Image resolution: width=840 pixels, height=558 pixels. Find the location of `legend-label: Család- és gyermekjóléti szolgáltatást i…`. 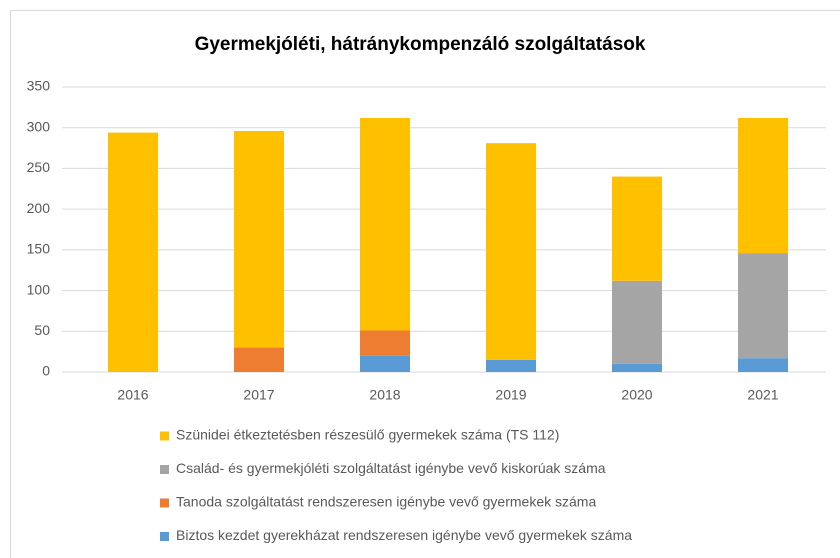

legend-label: Család- és gyermekjóléti szolgáltatást i… is located at coordinates (391, 468).